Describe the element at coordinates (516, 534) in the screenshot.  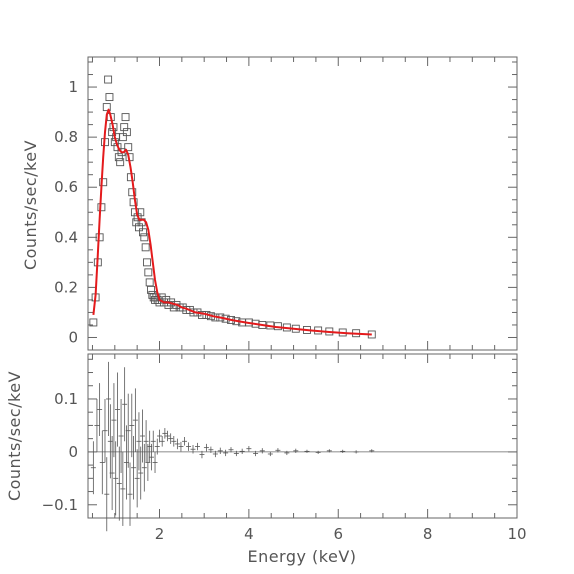
I see `x-tick-label: 10` at that location.